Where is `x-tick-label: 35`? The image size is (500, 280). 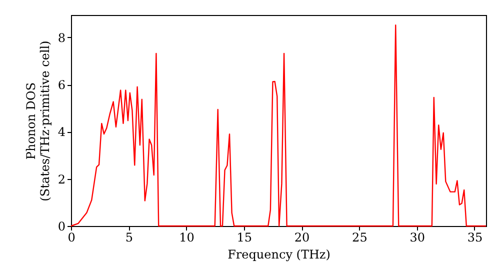 x-tick-label: 35 is located at coordinates (475, 237).